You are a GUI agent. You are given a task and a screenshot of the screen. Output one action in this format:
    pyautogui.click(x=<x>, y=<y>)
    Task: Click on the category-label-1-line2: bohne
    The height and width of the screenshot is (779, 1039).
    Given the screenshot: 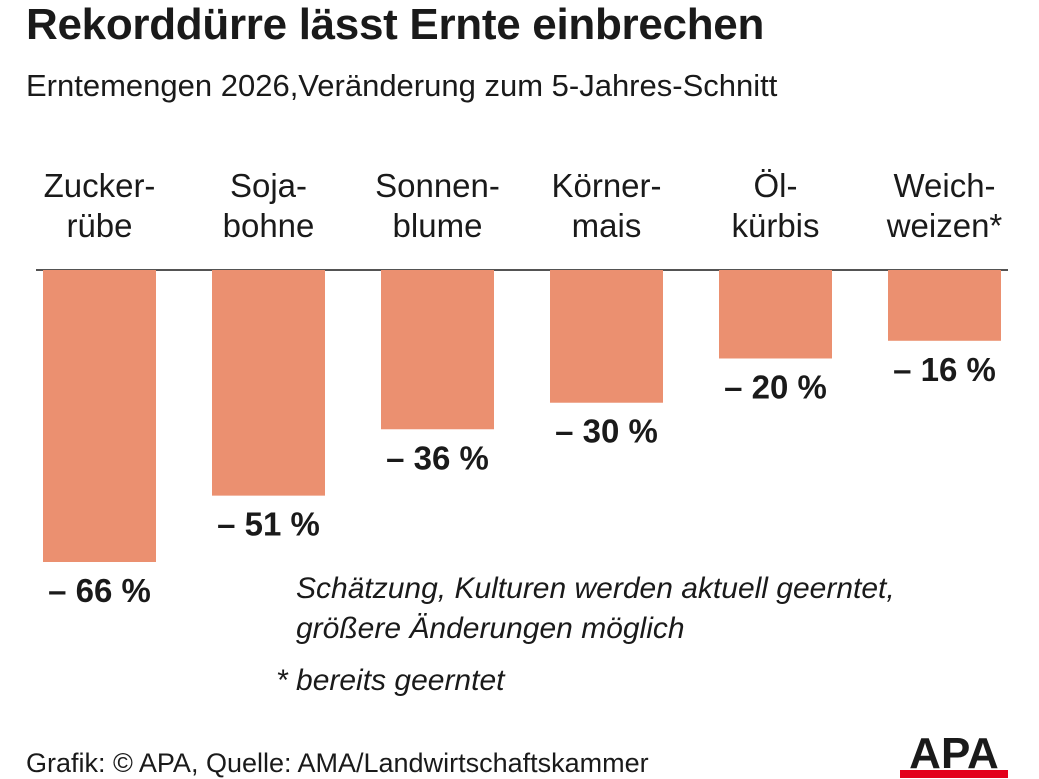 What is the action you would take?
    pyautogui.click(x=269, y=225)
    